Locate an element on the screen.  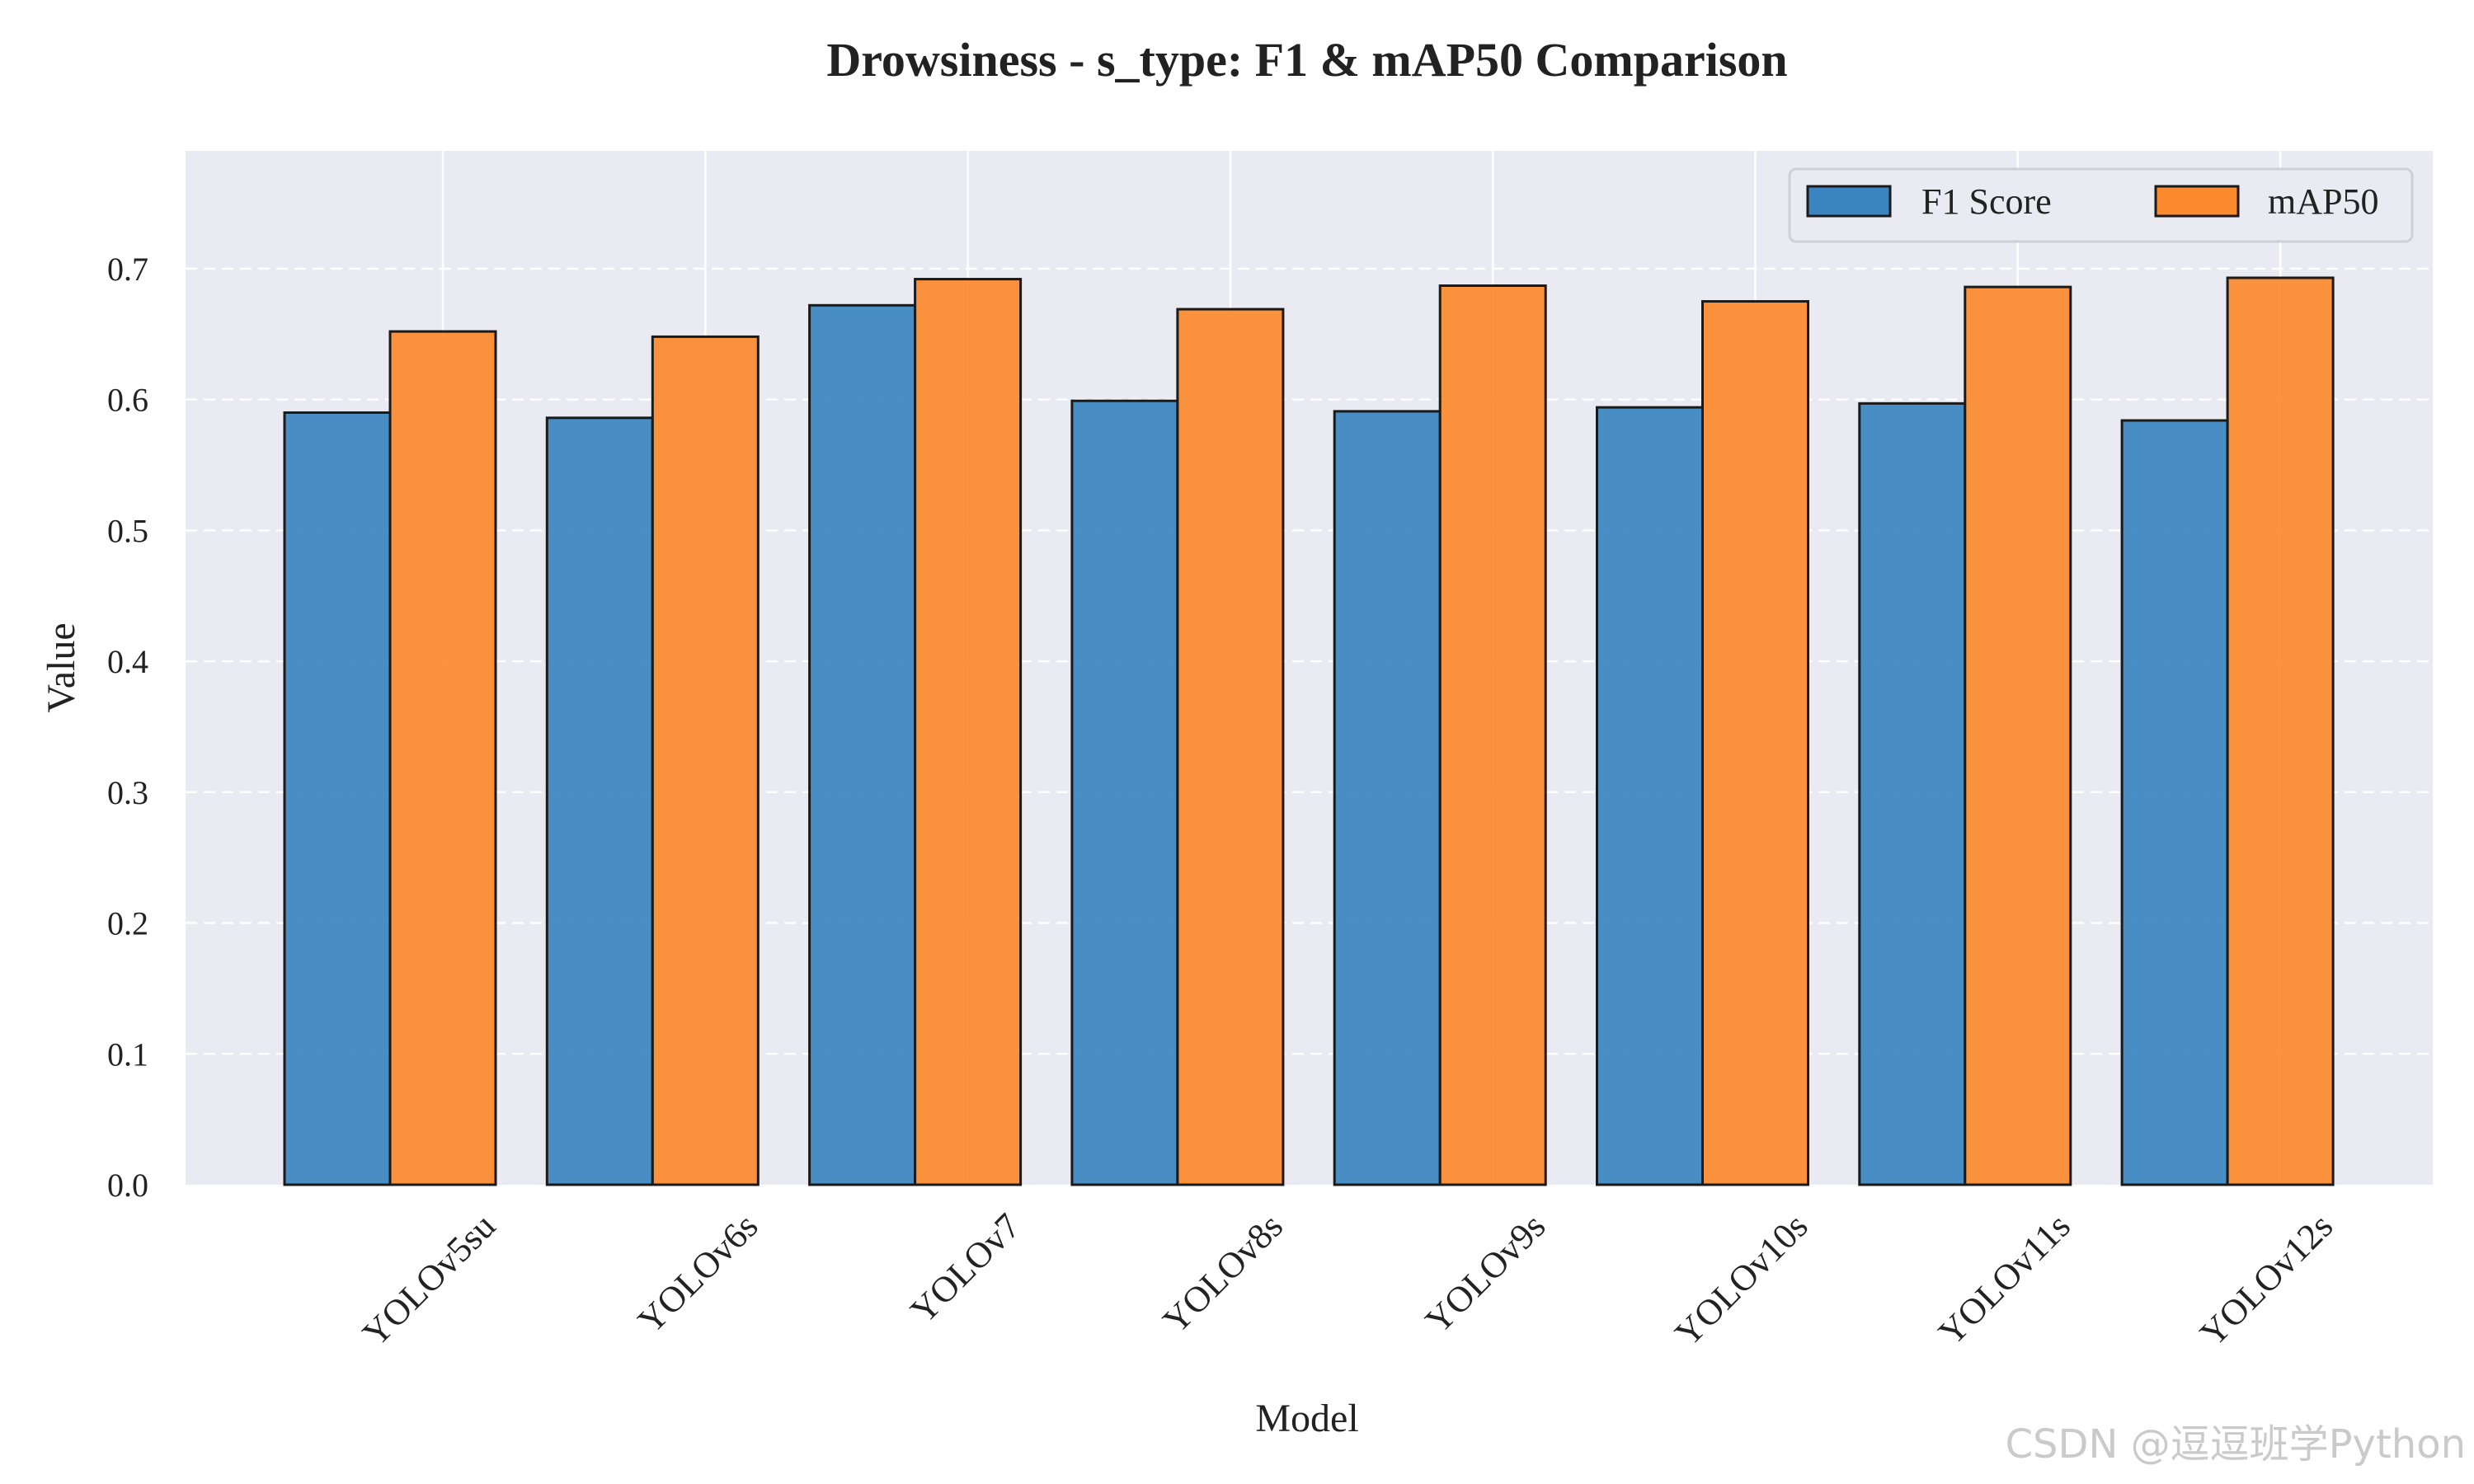
bar-f1-yolov6s is located at coordinates (599, 801).